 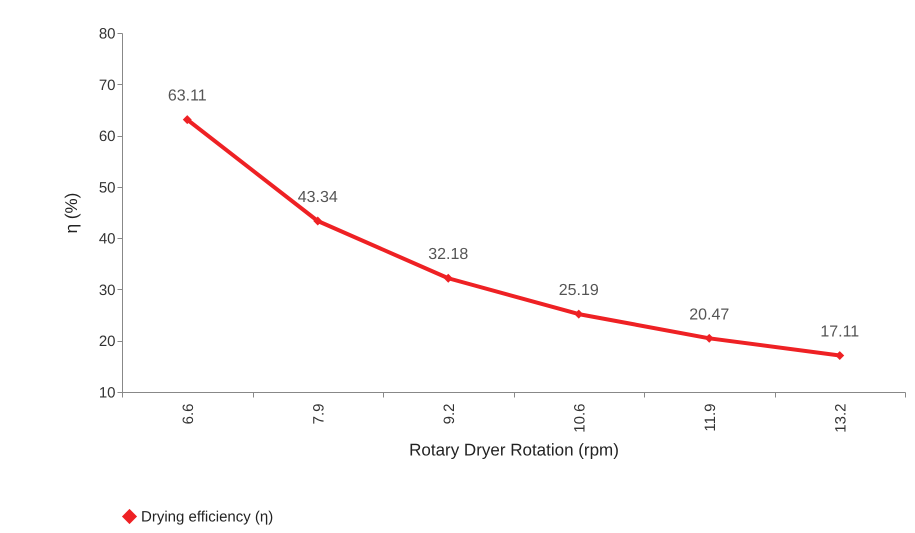 I want to click on y-tick-label: 60, so click(x=107, y=137).